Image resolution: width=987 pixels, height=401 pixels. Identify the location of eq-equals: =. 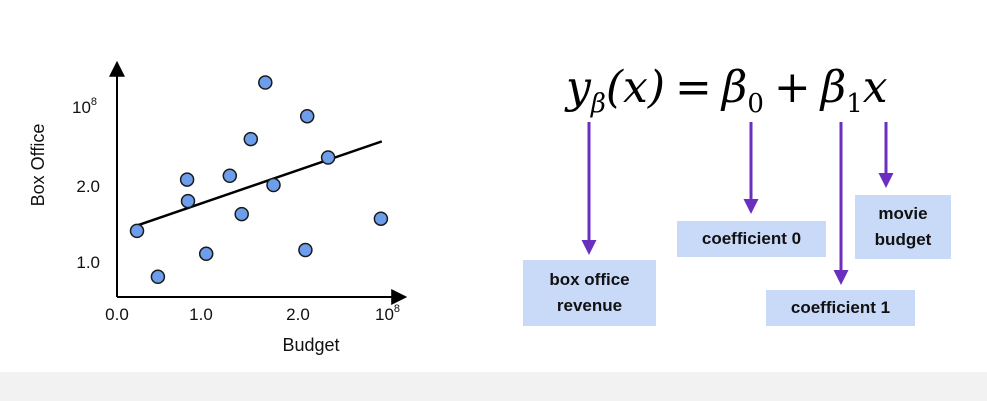
(693, 87).